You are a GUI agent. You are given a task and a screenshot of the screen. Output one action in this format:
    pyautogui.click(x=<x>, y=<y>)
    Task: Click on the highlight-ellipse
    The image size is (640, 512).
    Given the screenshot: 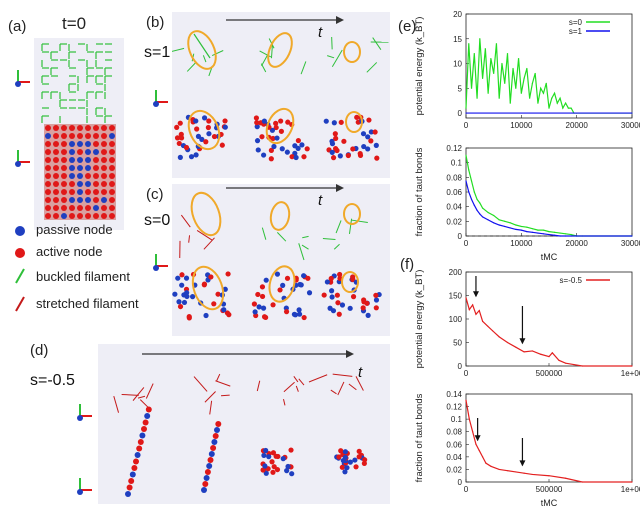 What is the action you would take?
    pyautogui.click(x=352, y=214)
    